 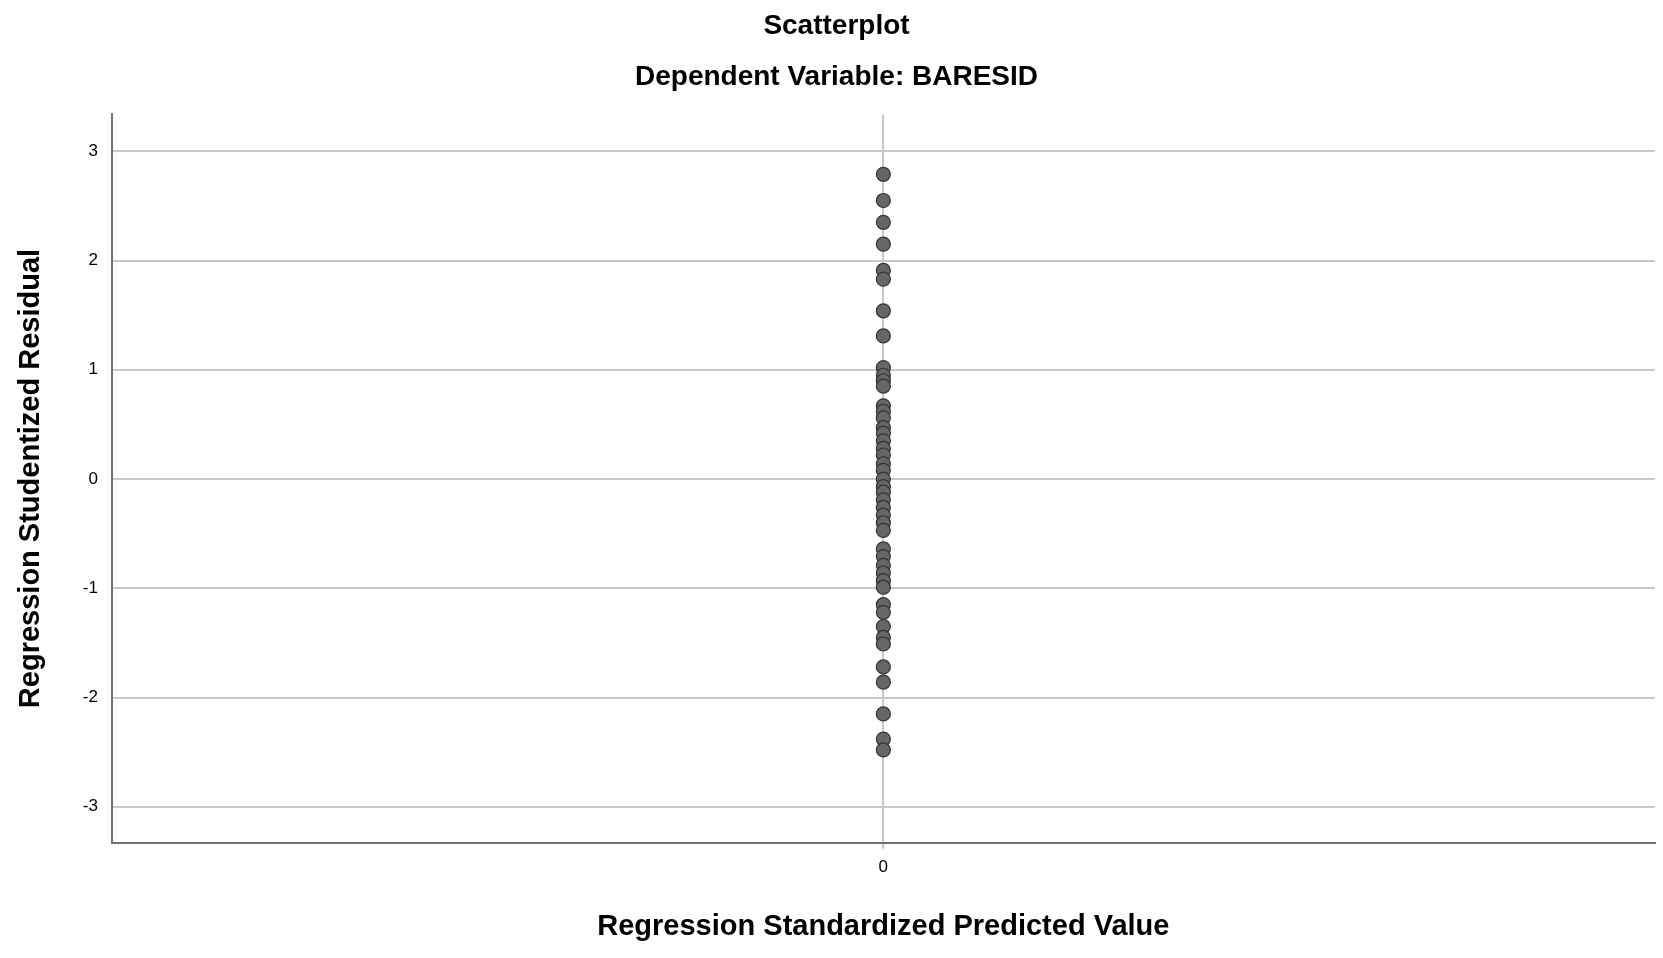 I want to click on y-tick-label: -2, so click(x=90, y=697).